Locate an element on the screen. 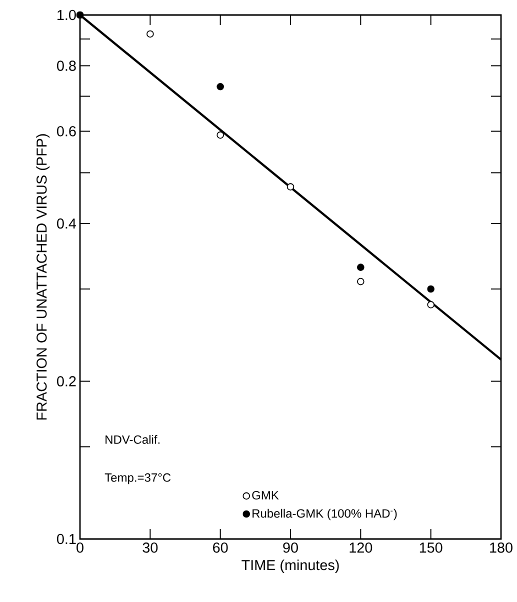  y-tick-label: 1.0 is located at coordinates (67, 15).